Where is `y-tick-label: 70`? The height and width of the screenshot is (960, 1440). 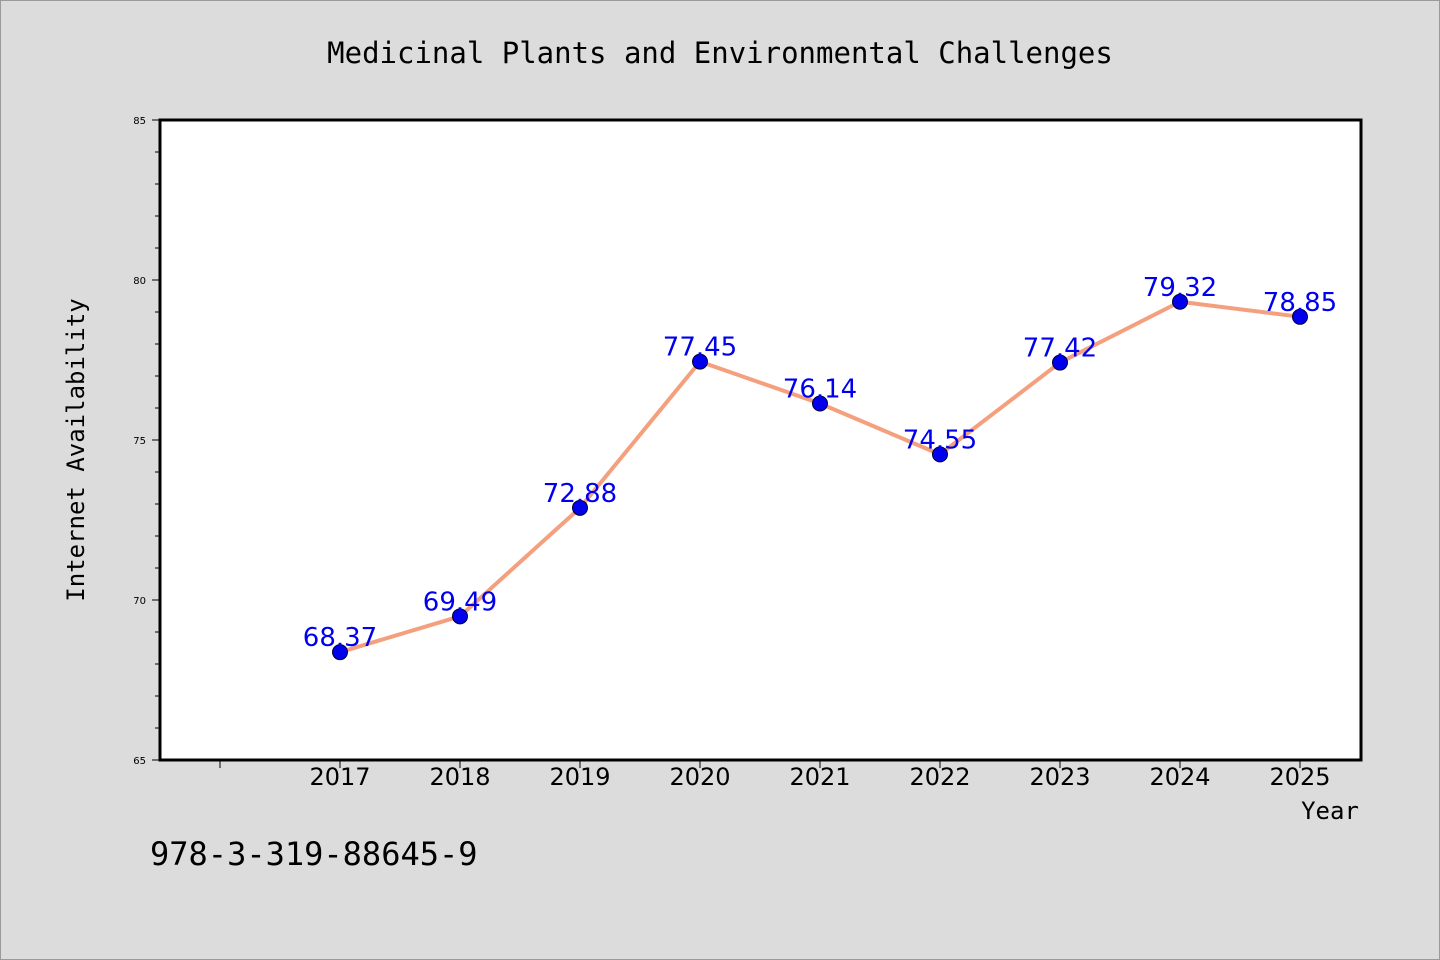
y-tick-label: 70 is located at coordinates (139, 601).